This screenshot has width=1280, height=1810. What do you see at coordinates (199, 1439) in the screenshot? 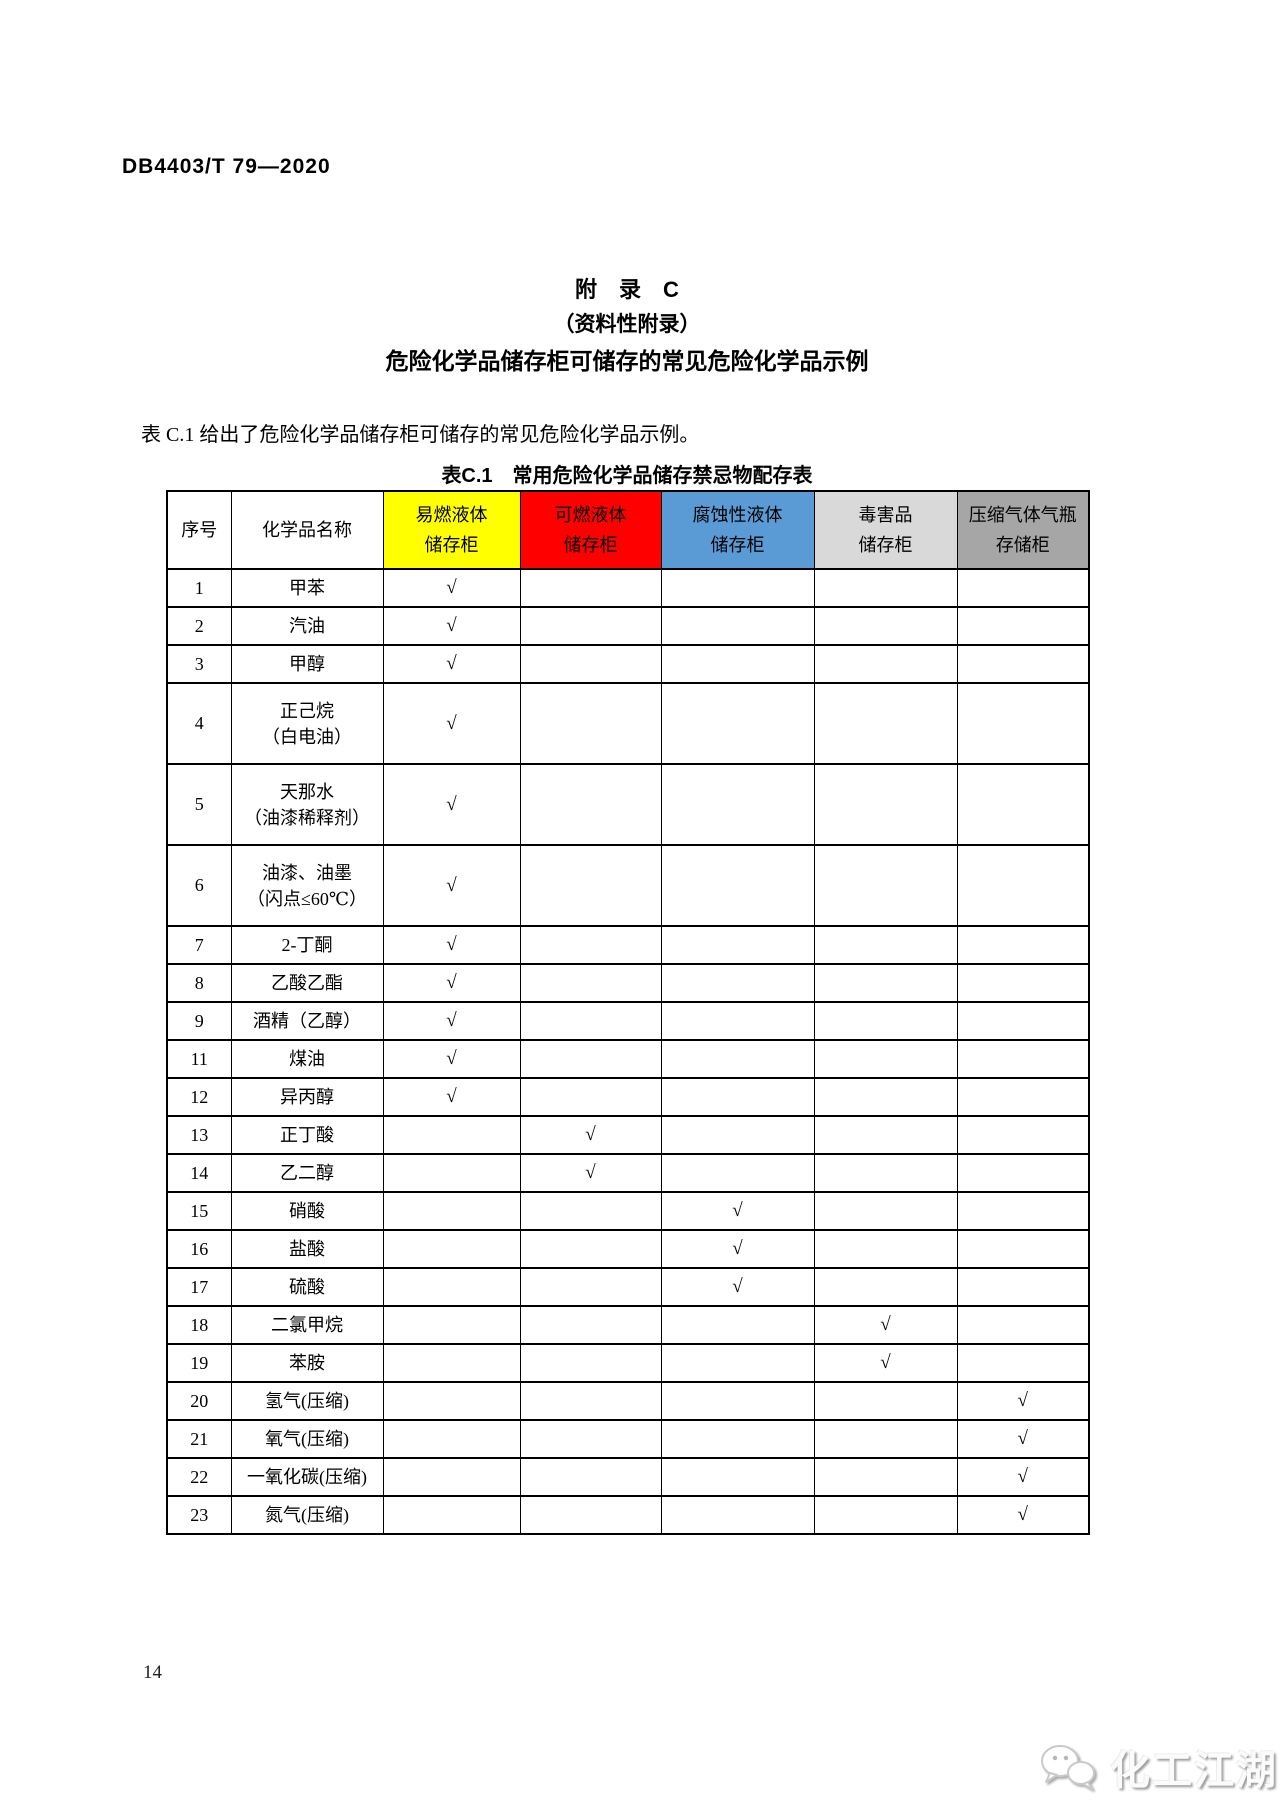
I see `row-number: 21` at bounding box center [199, 1439].